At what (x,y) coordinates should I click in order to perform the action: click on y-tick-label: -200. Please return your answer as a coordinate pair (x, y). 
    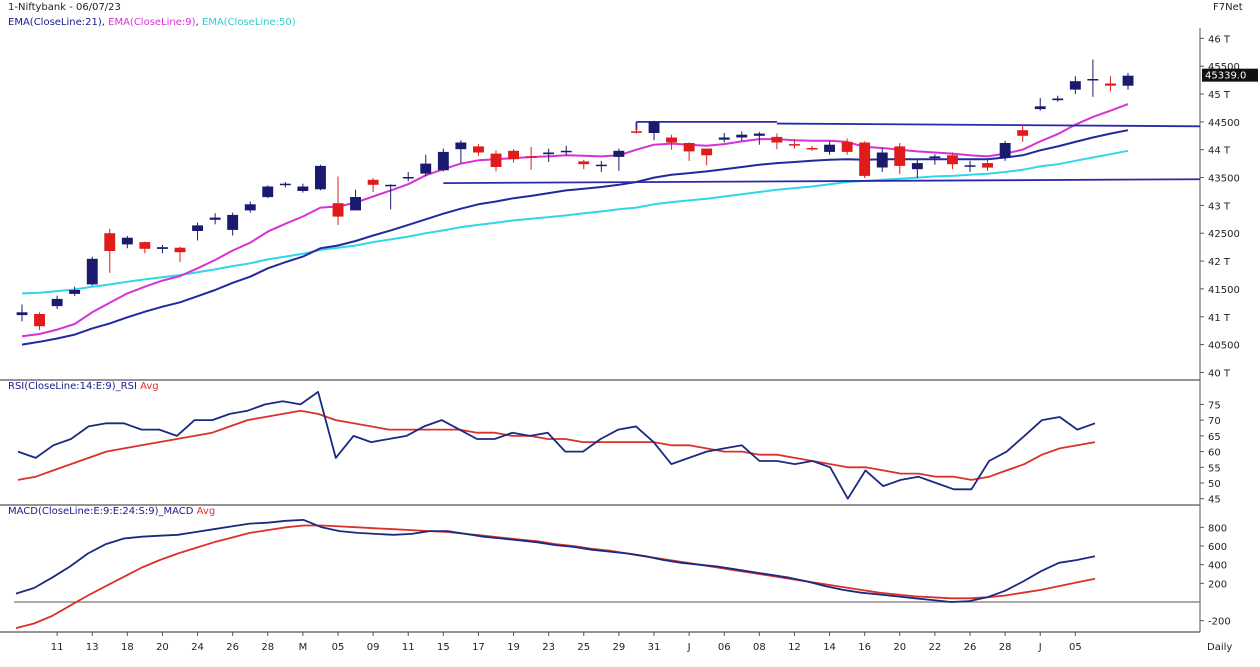
    Looking at the image, I should click on (1219, 622).